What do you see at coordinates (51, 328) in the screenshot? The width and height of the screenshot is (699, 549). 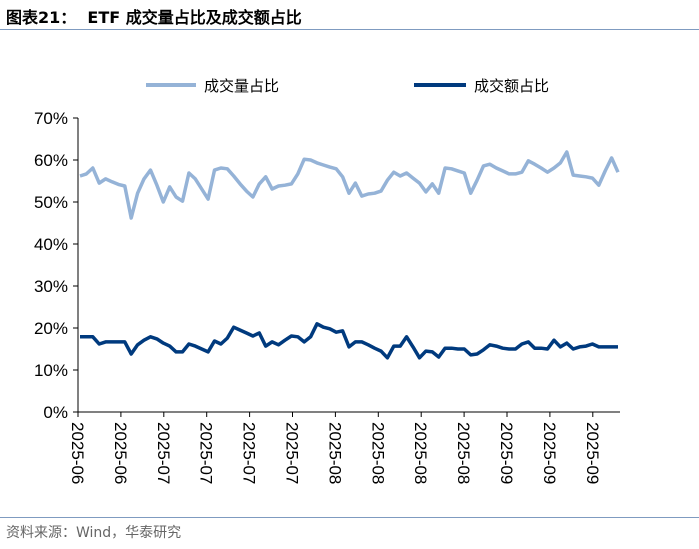 I see `y-tick-label: 20%` at bounding box center [51, 328].